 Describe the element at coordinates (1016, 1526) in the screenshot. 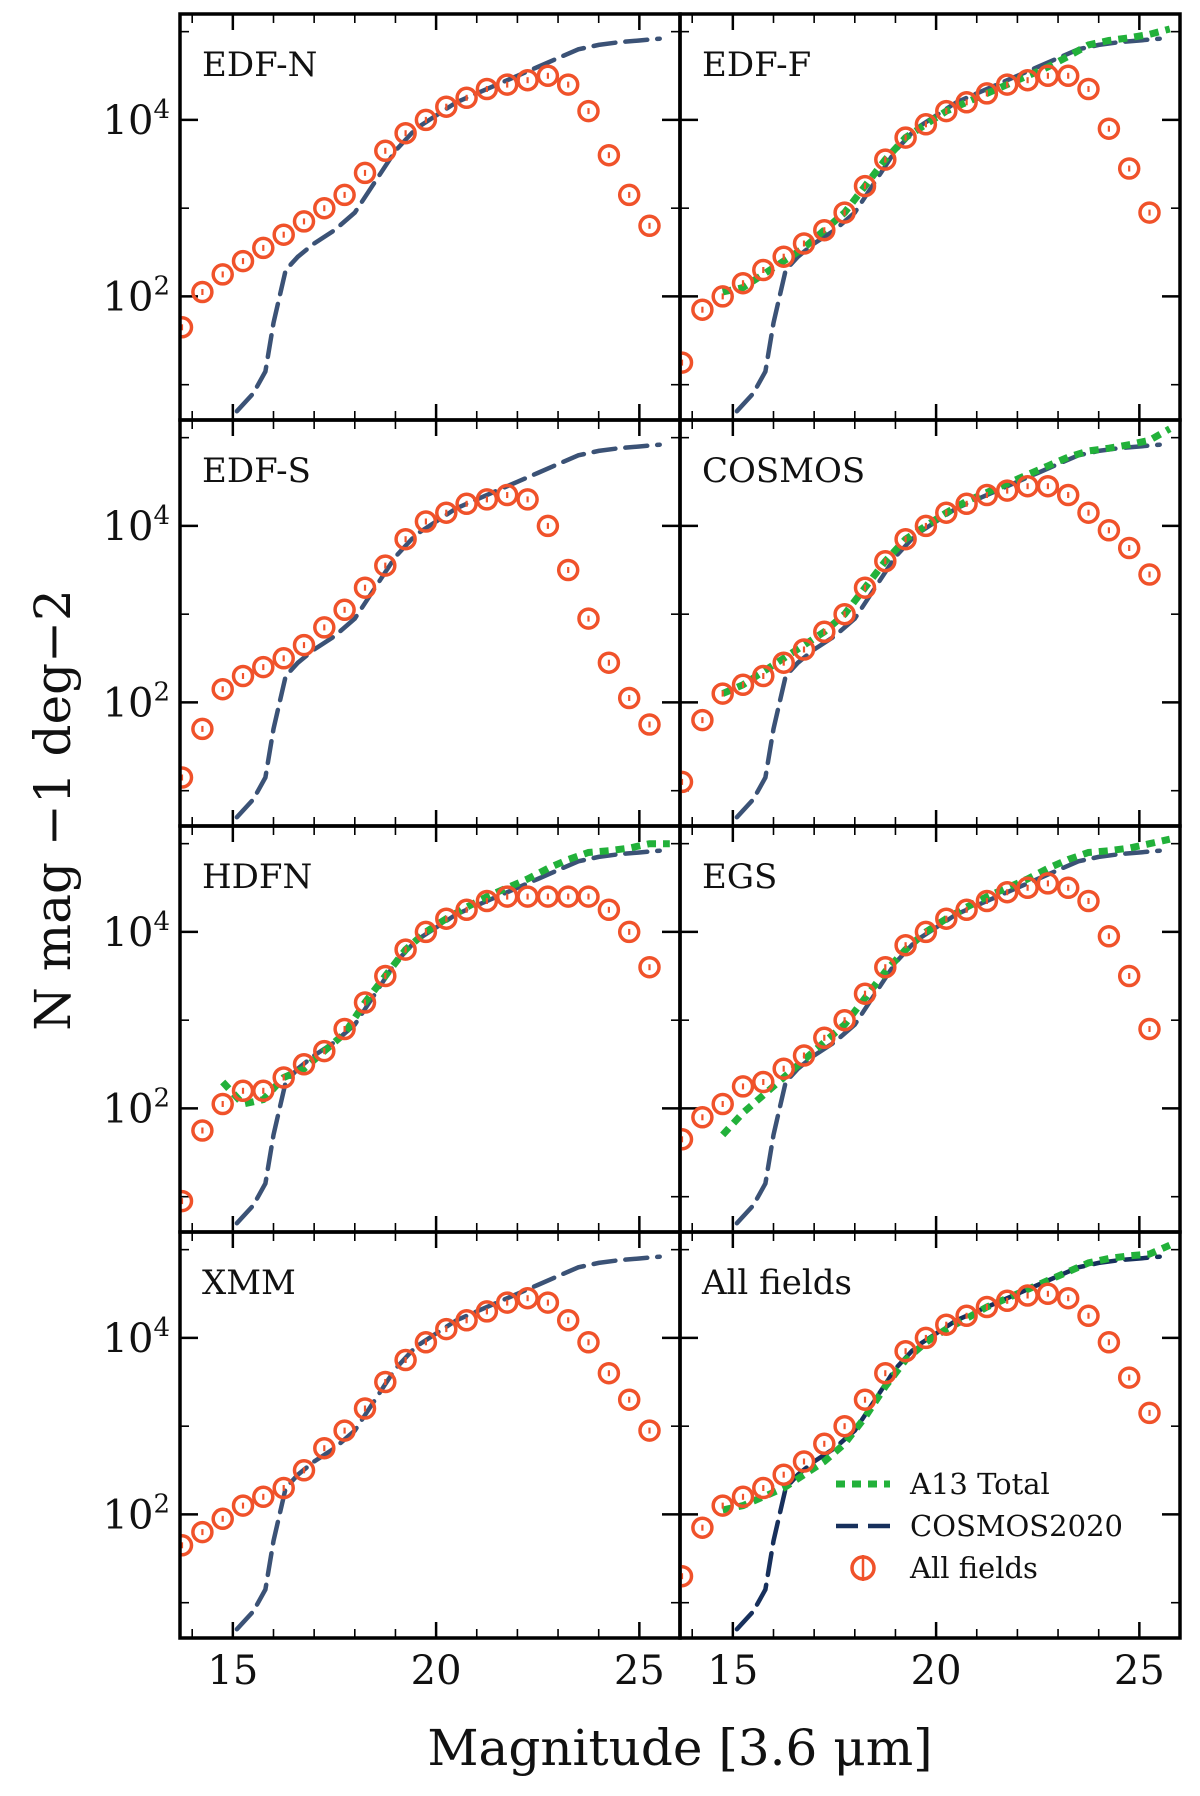

I see `legend-label: COSMOS2020` at that location.